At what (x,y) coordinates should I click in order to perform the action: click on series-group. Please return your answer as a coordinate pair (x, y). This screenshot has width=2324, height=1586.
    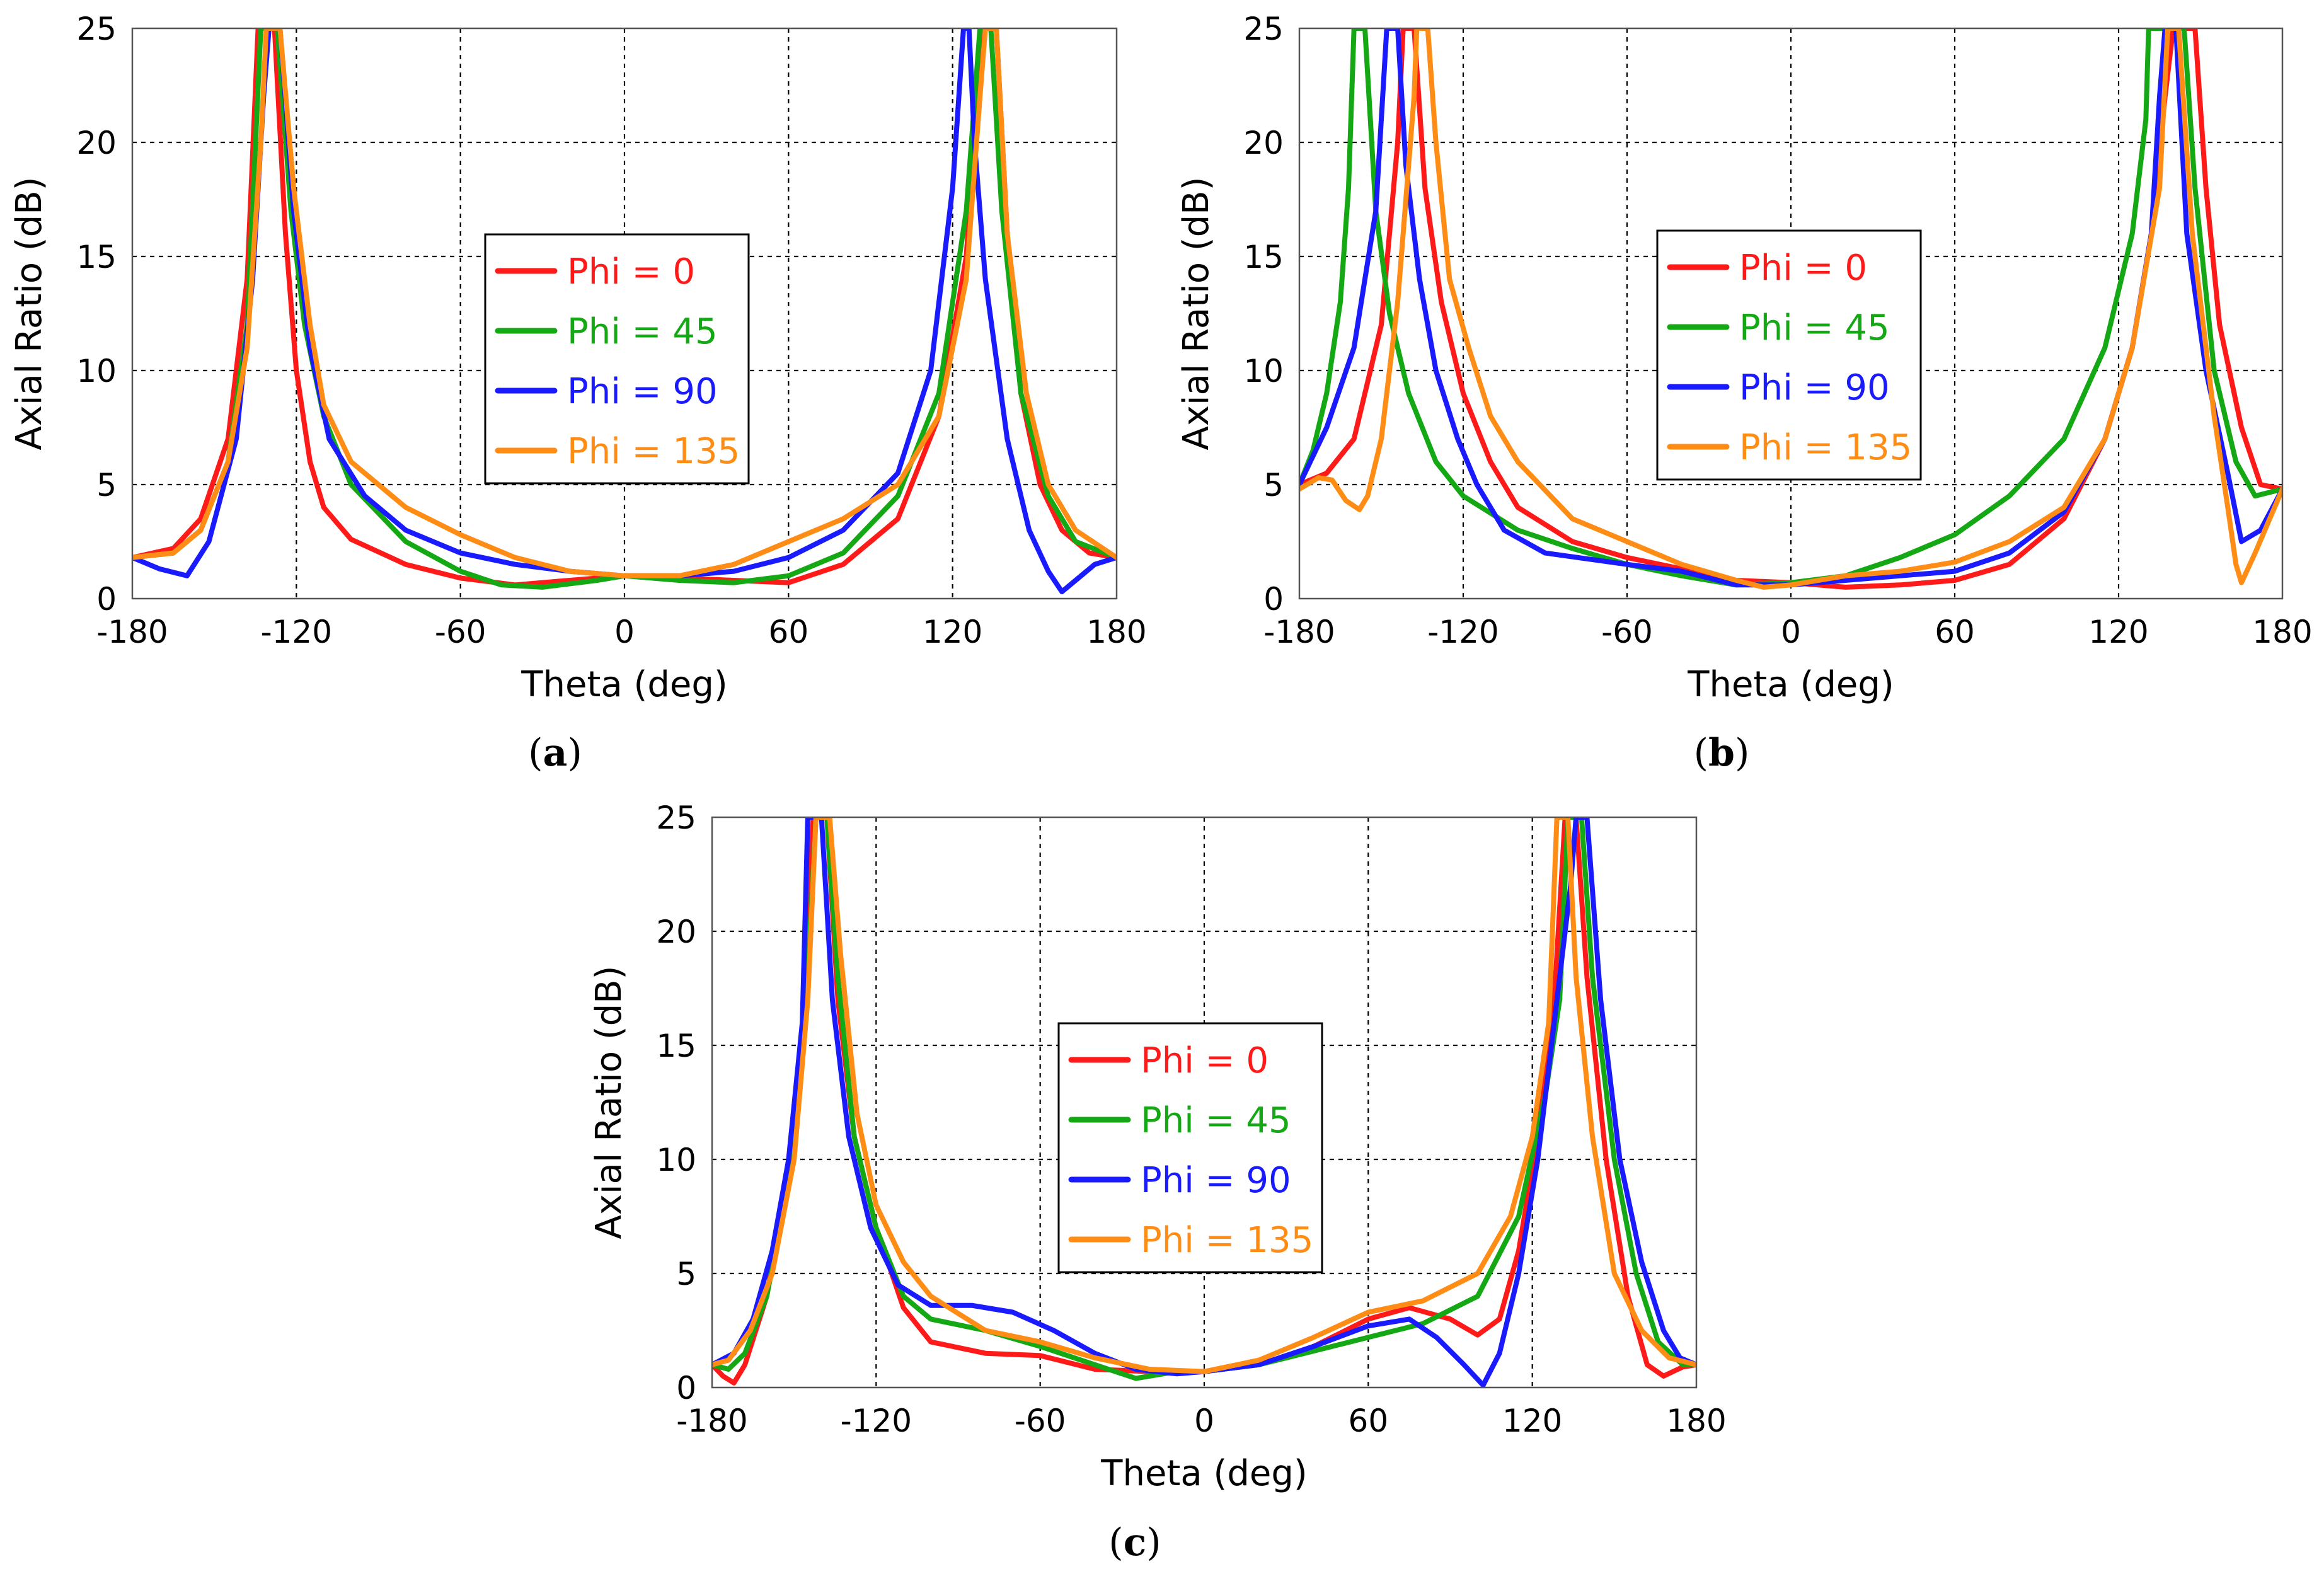
    Looking at the image, I should click on (1791, 309).